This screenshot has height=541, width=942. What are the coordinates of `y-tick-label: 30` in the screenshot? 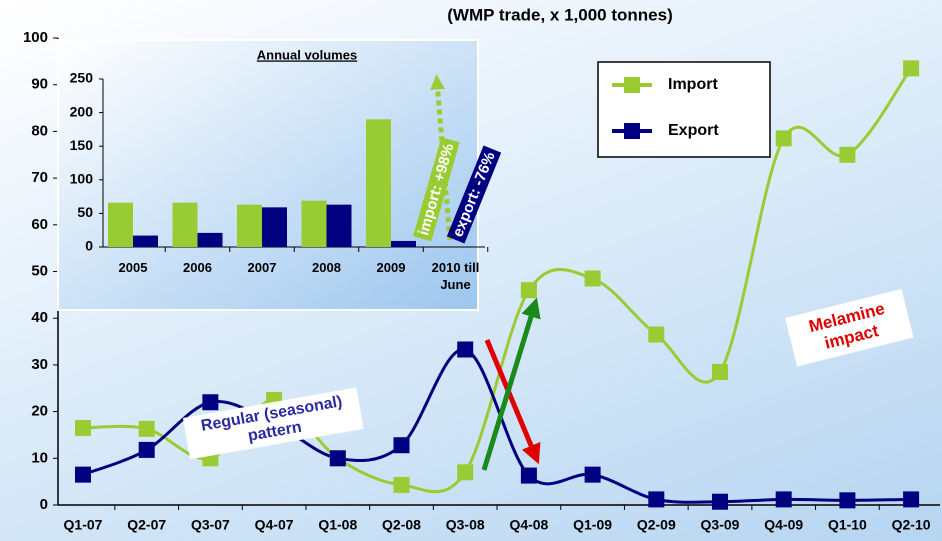 It's located at (39, 364).